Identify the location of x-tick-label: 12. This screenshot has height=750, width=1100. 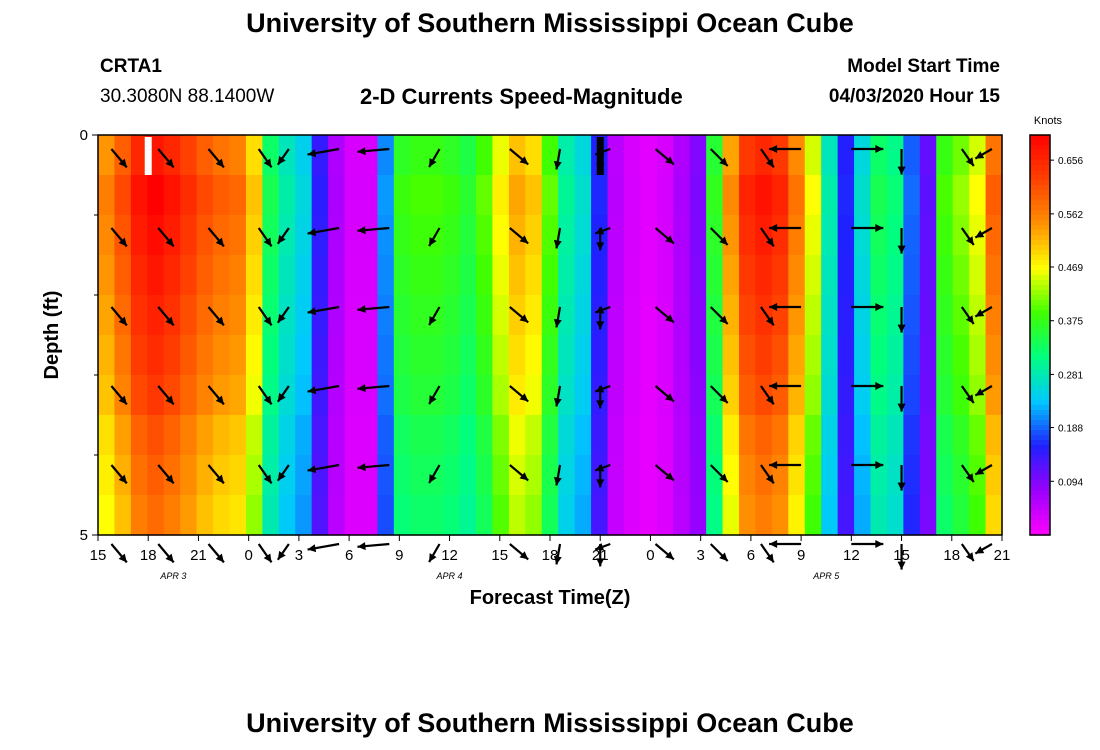
(449, 555).